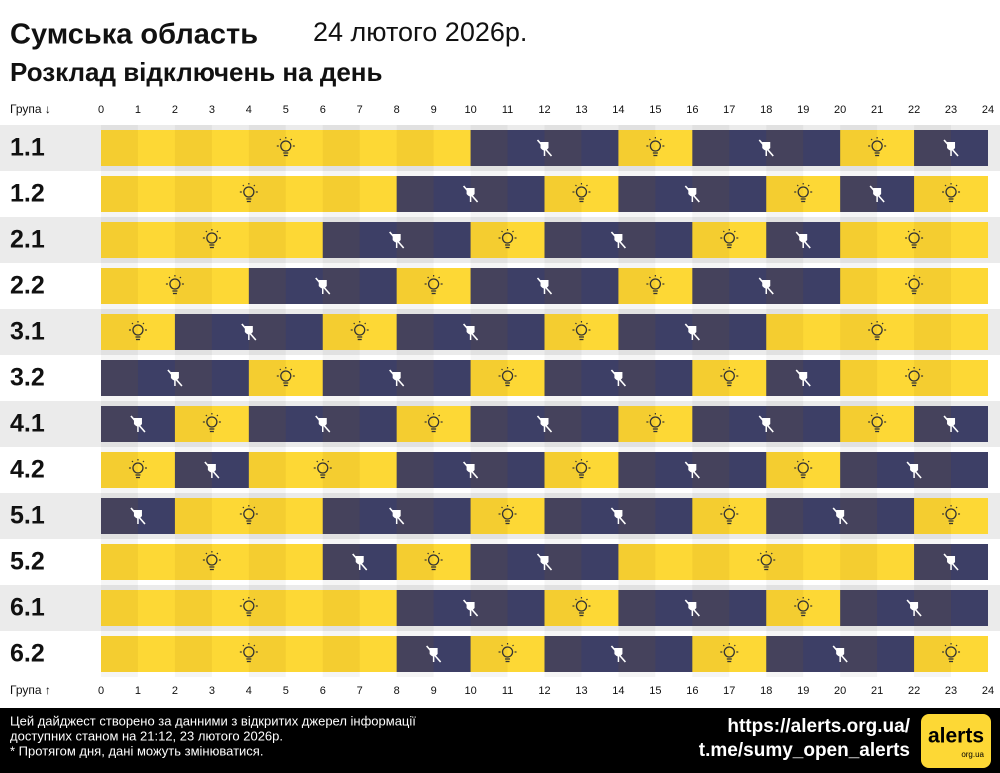 This screenshot has width=1000, height=773. What do you see at coordinates (818, 726) in the screenshot?
I see `site-link: https://alerts.org.ua/` at bounding box center [818, 726].